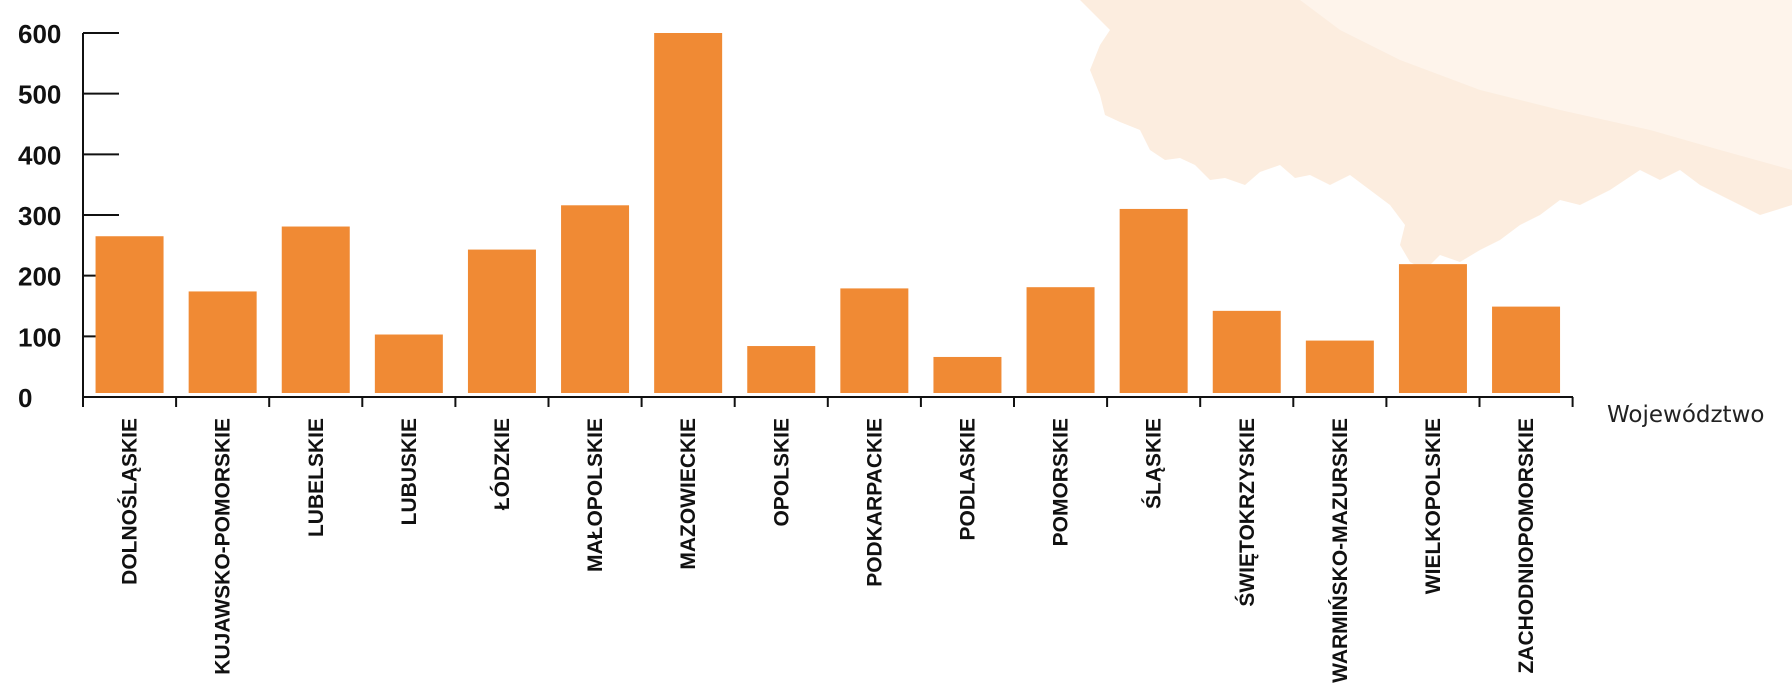  Describe the element at coordinates (39, 216) in the screenshot. I see `y-tick-label: 300` at that location.